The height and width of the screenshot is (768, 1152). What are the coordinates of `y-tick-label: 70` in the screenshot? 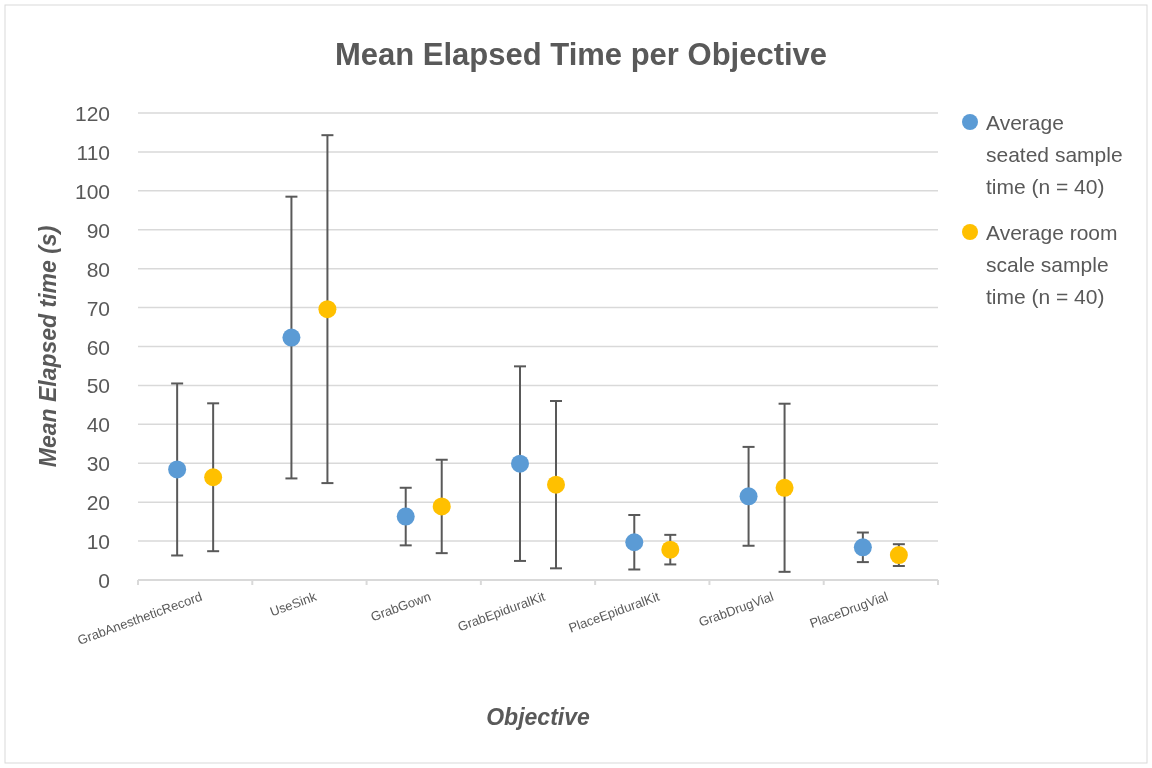 It's located at (98, 308).